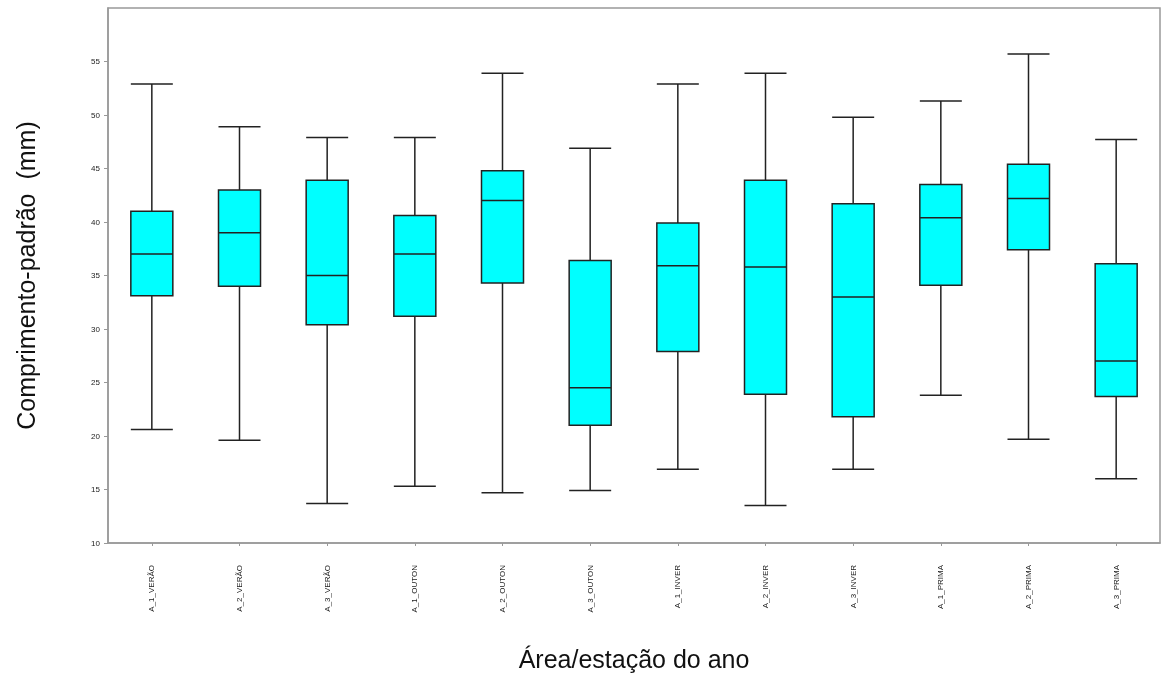 Image resolution: width=1176 pixels, height=676 pixels. I want to click on y-tick-label: 50, so click(96, 115).